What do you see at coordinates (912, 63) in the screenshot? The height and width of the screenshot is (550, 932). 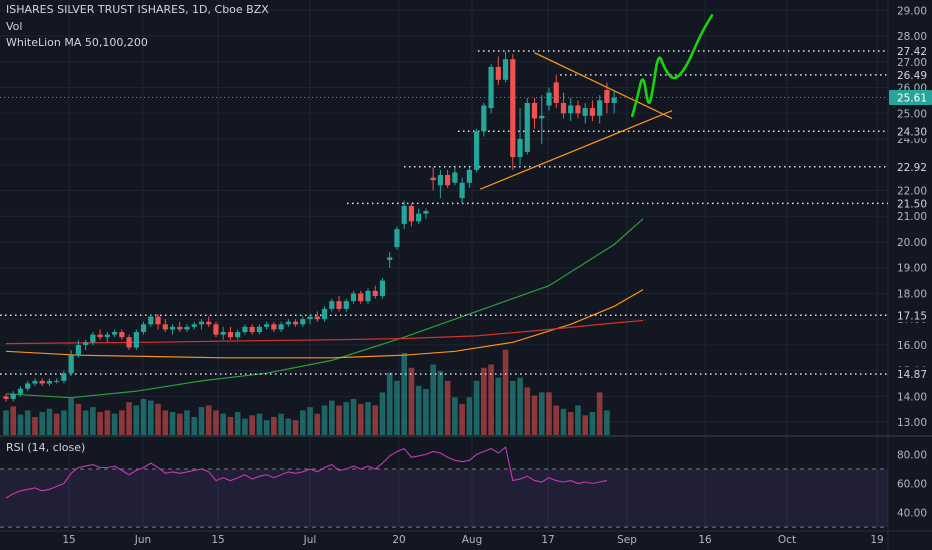 I see `price-tick-label: 27.00` at bounding box center [912, 63].